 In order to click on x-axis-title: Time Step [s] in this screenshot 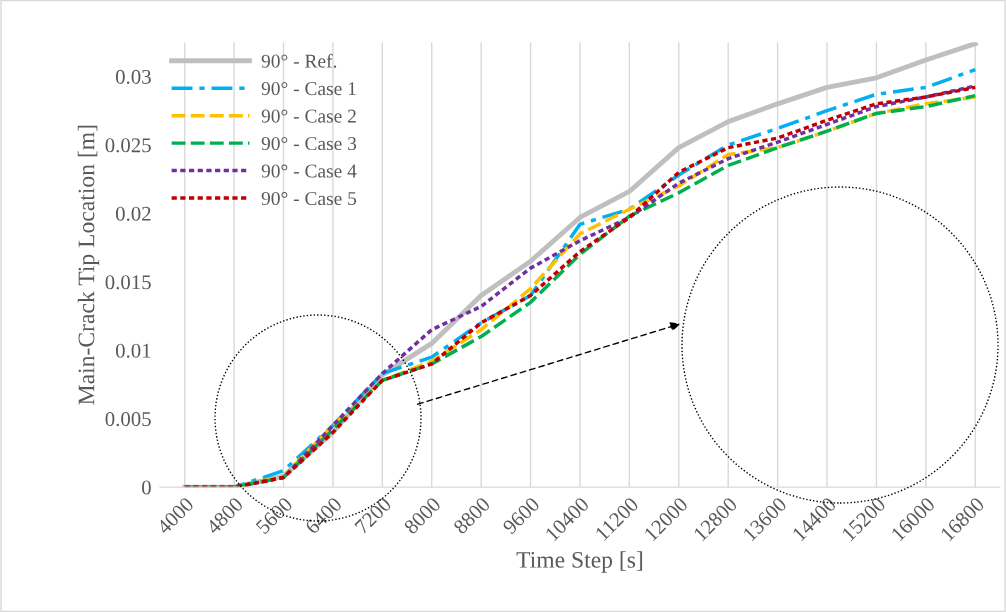, I will do `click(579, 562)`.